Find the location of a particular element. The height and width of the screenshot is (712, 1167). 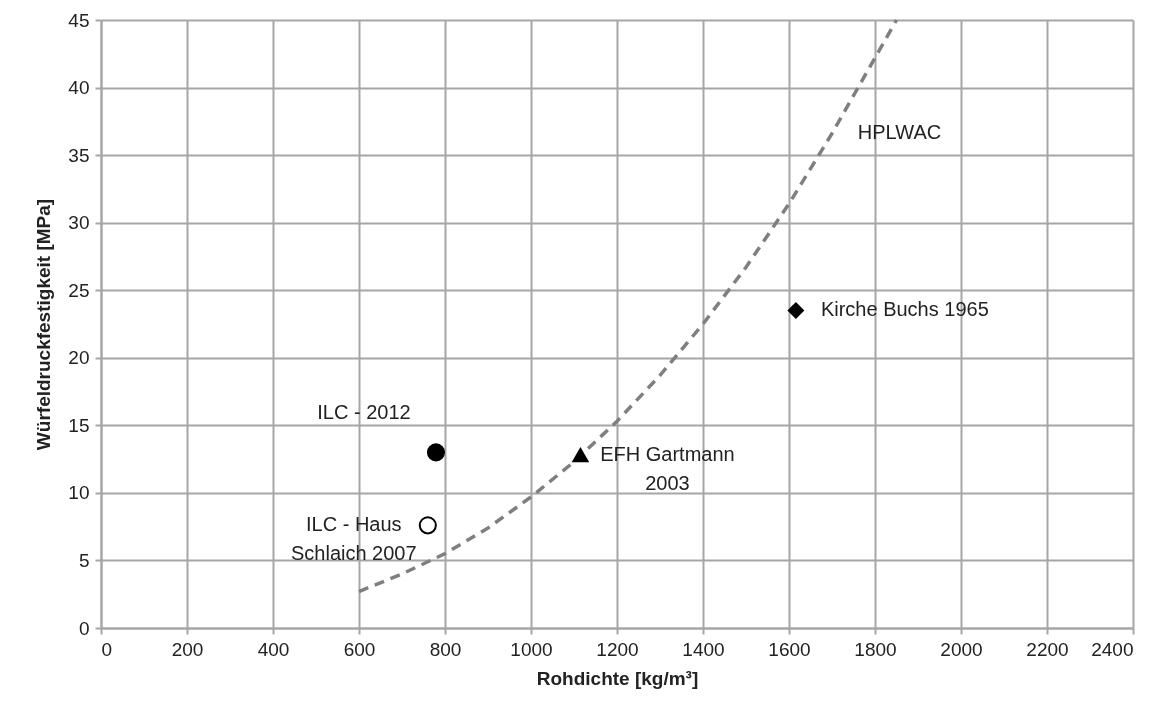

x-tick-label: 2200 is located at coordinates (1047, 649).